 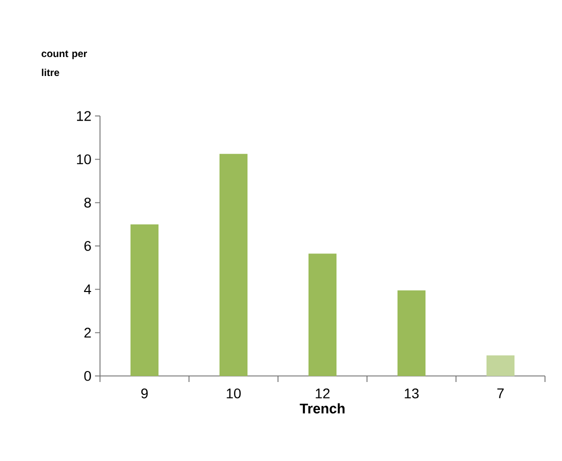 I want to click on x-tick-label: 13, so click(x=411, y=393).